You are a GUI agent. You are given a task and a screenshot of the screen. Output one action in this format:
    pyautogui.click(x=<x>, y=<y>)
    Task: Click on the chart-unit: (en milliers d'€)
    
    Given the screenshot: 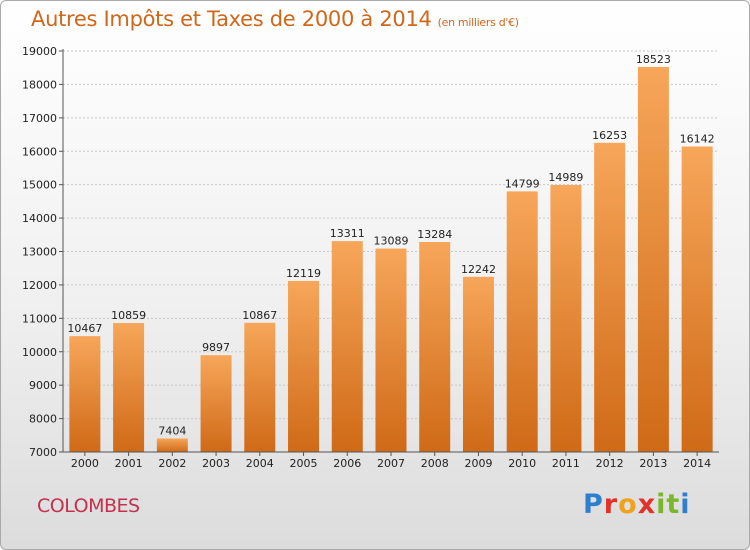 What is the action you would take?
    pyautogui.click(x=478, y=22)
    